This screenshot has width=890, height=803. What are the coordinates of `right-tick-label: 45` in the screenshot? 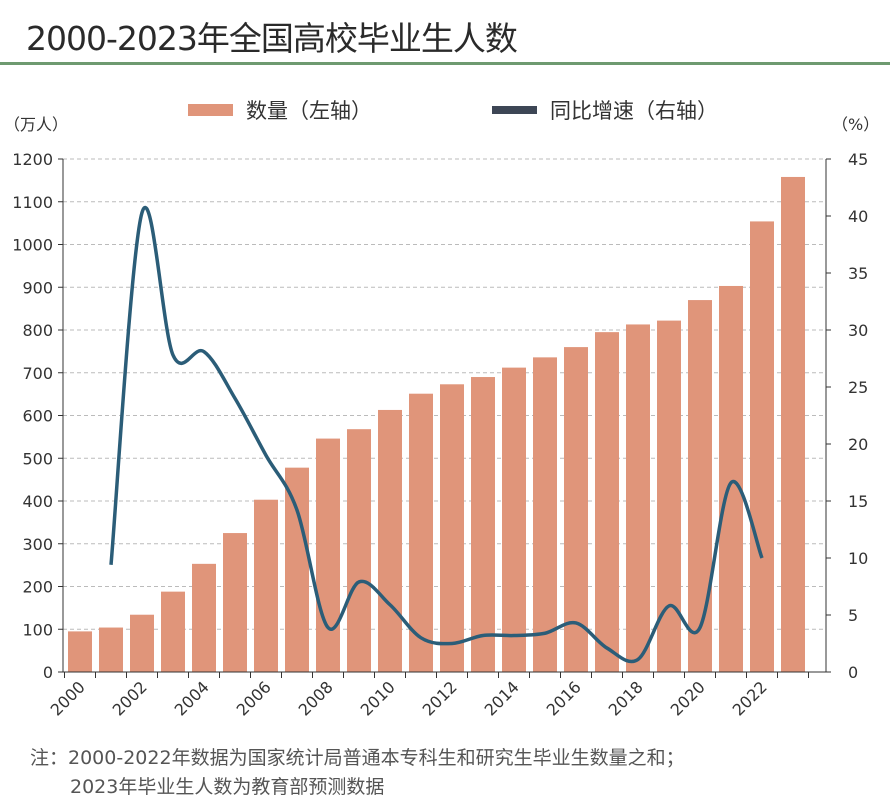 It's located at (858, 159).